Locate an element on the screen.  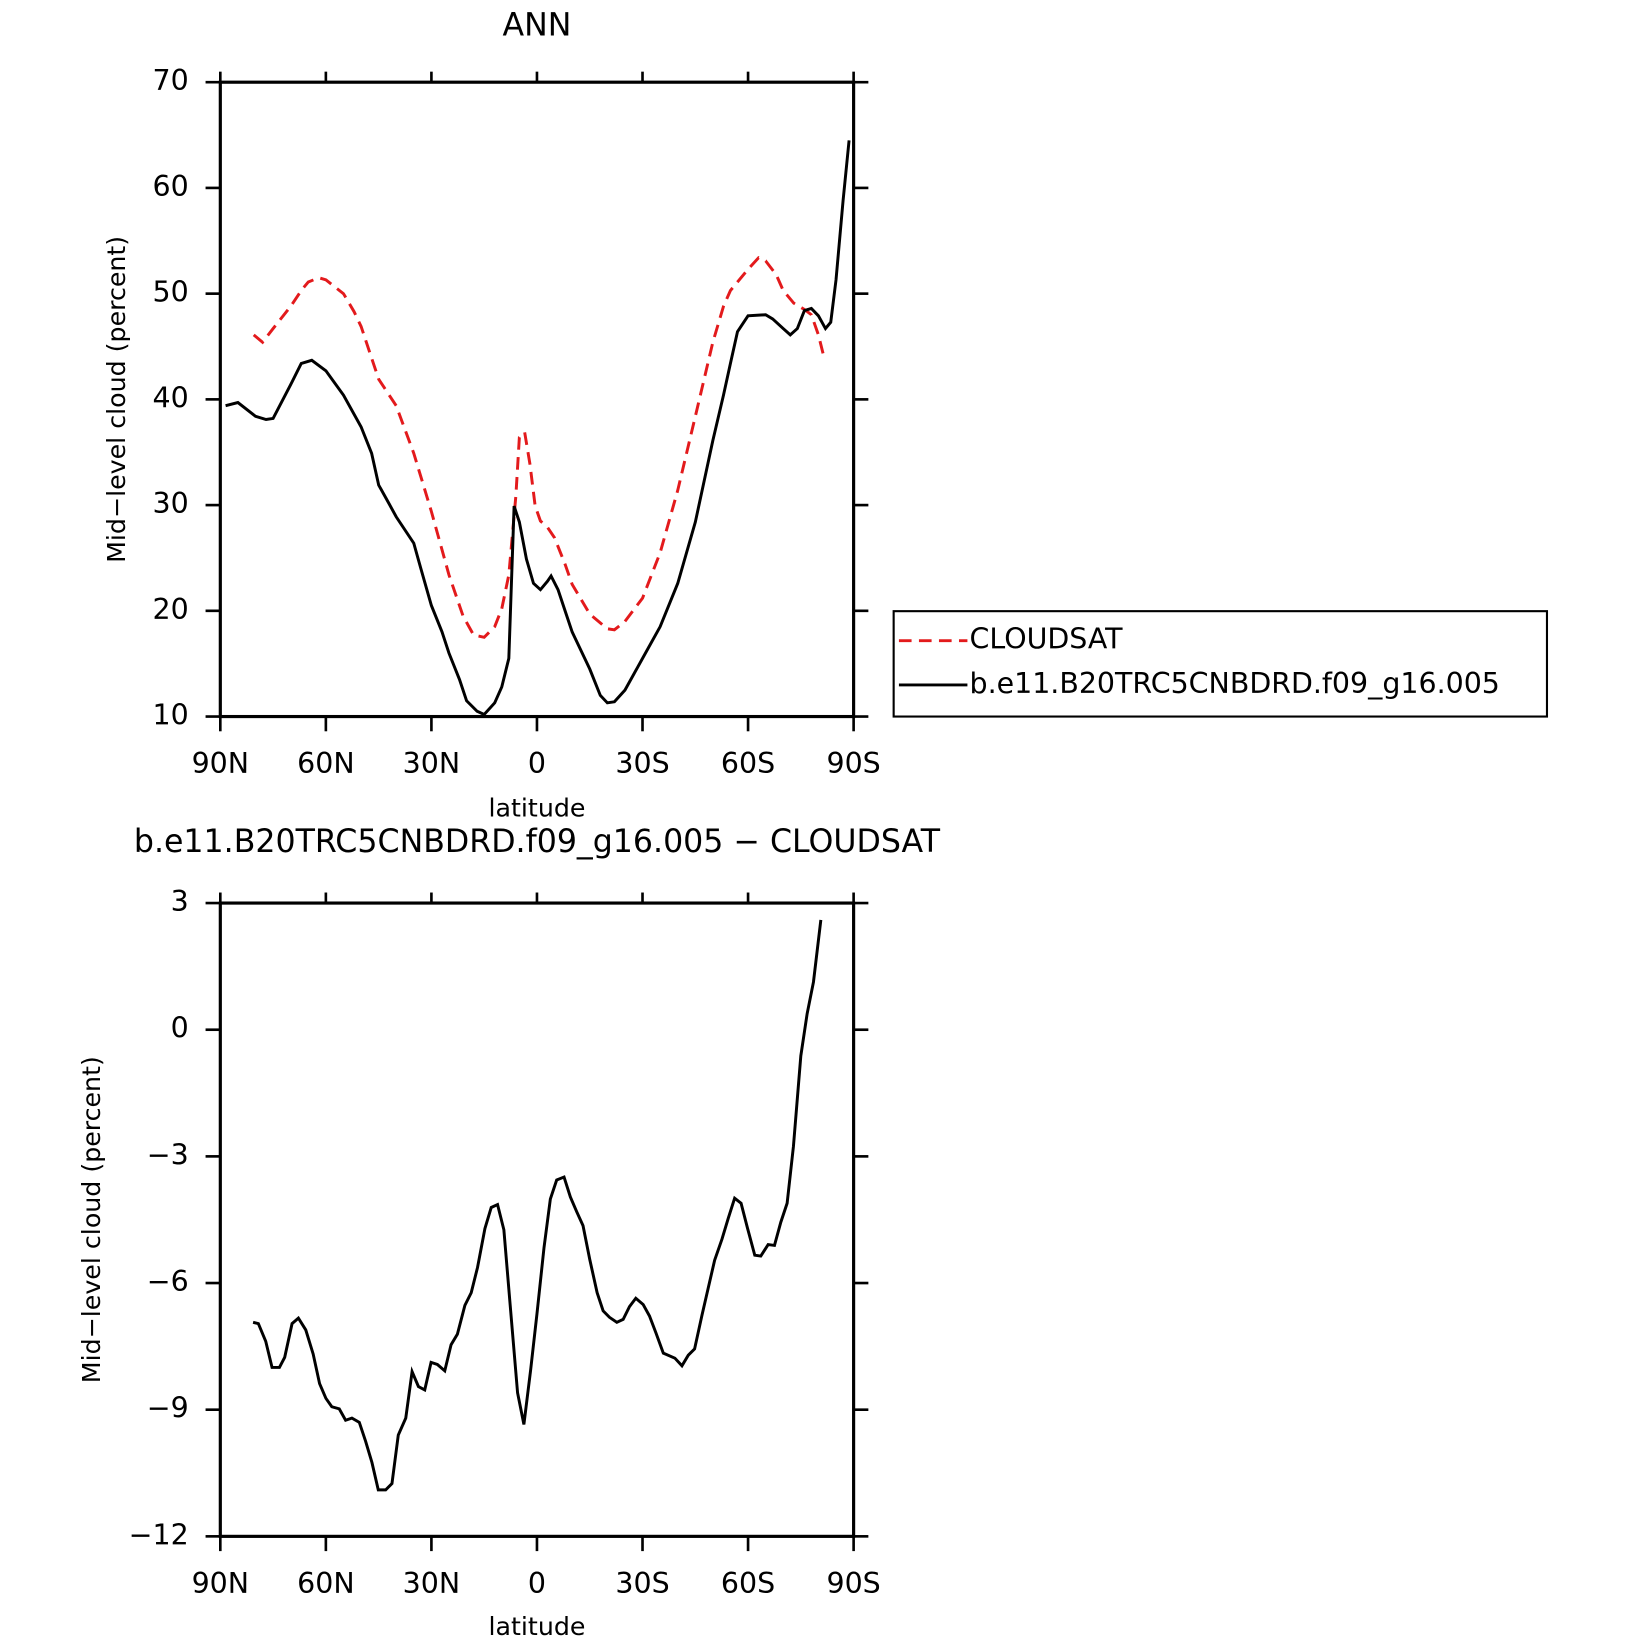
y-tick-label: 70 is located at coordinates (171, 80).